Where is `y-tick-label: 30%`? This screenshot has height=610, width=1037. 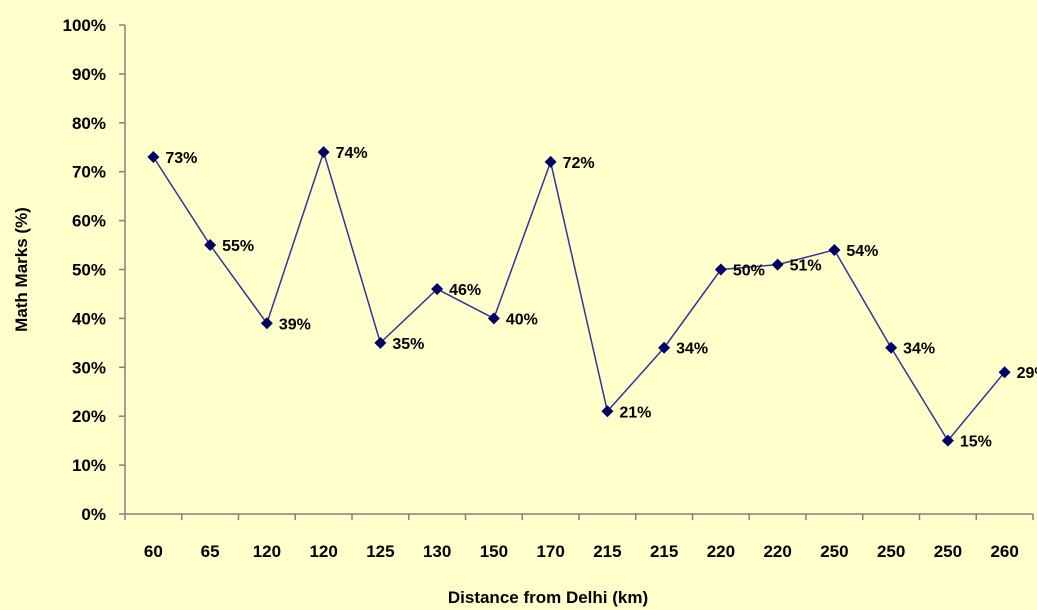
y-tick-label: 30% is located at coordinates (89, 367).